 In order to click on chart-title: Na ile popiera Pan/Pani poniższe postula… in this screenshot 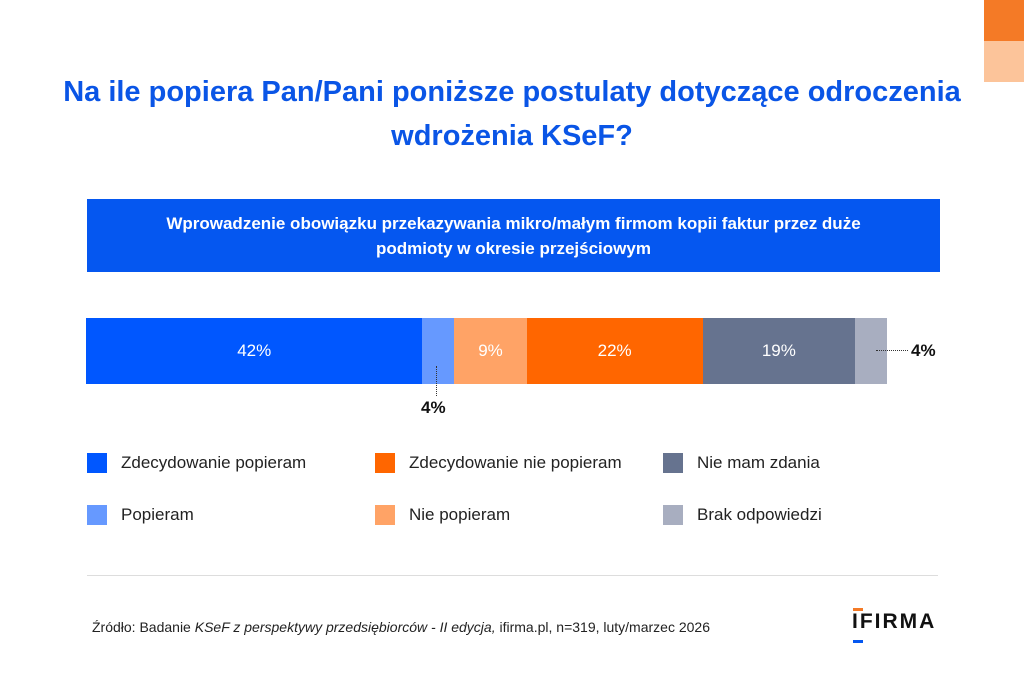, I will do `click(512, 114)`.